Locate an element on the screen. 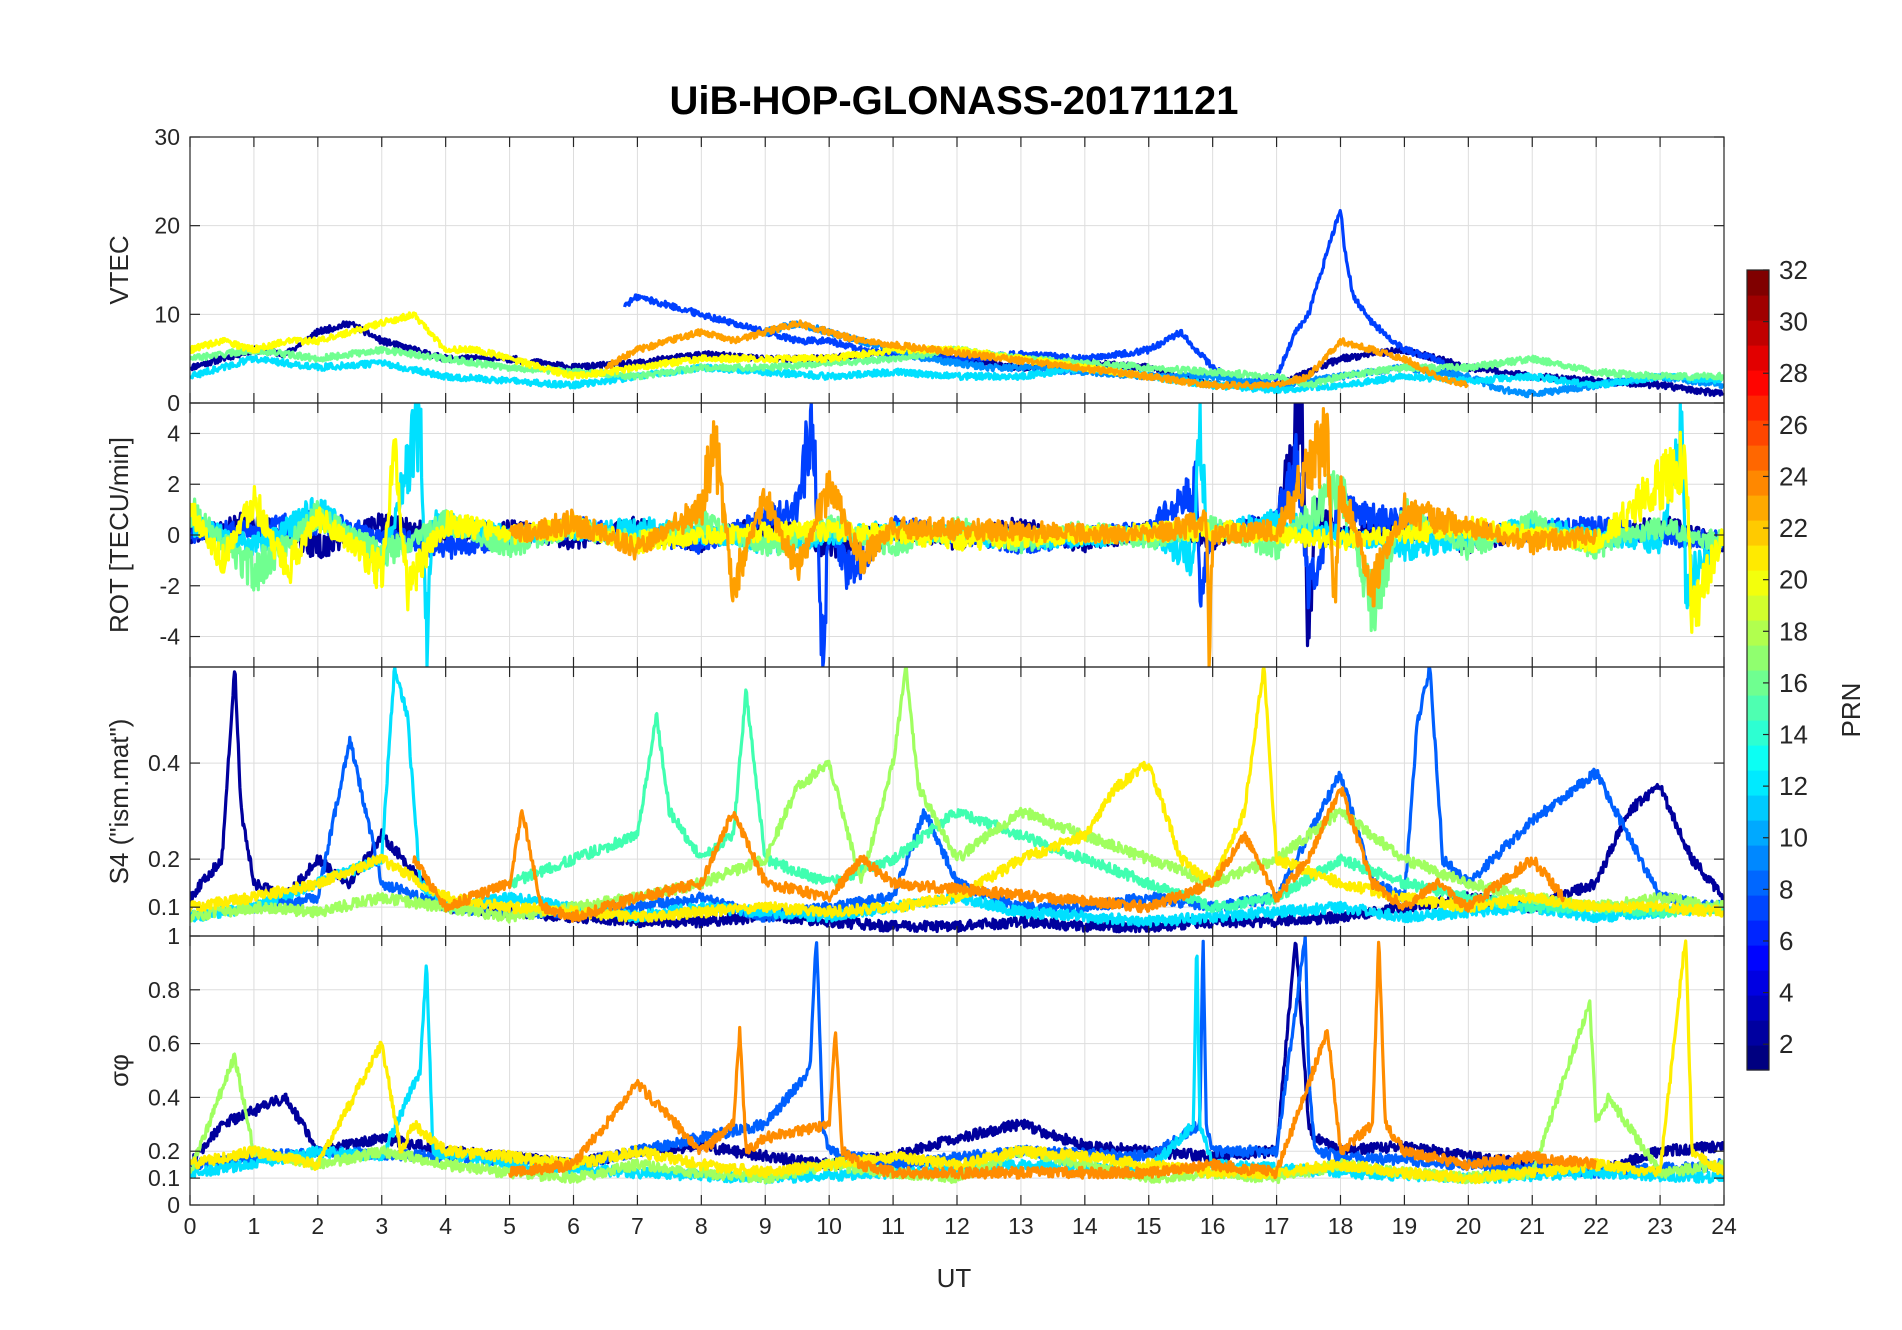 The image size is (1902, 1330). x-tick-label: 21 is located at coordinates (1532, 1226).